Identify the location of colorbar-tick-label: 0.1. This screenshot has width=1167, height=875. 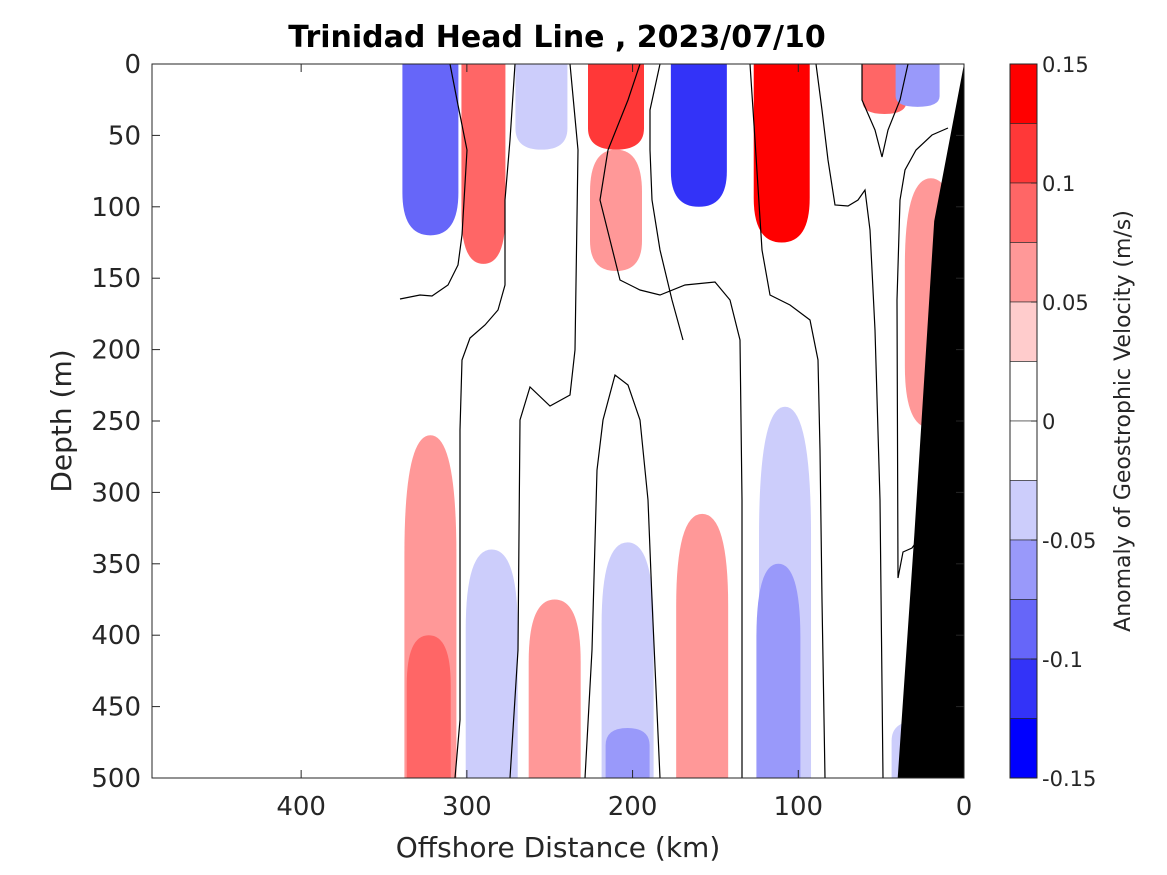
(1058, 184).